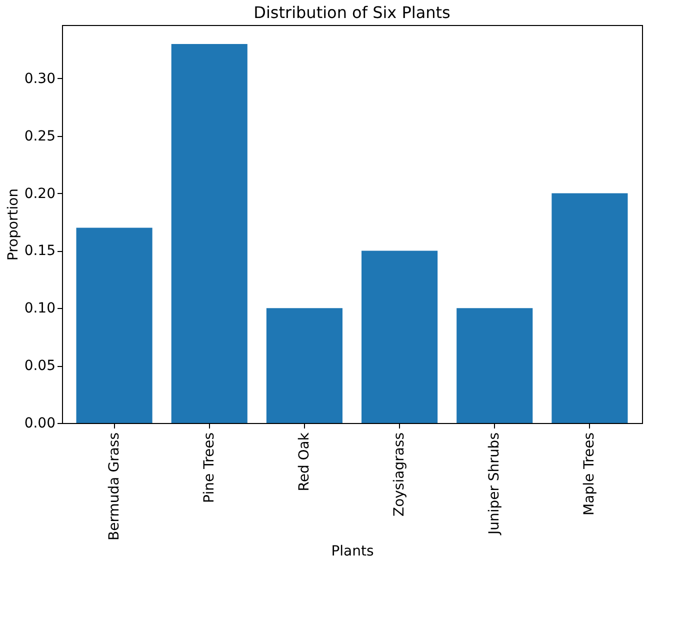  I want to click on x-tick-label: Pine Trees, so click(209, 467).